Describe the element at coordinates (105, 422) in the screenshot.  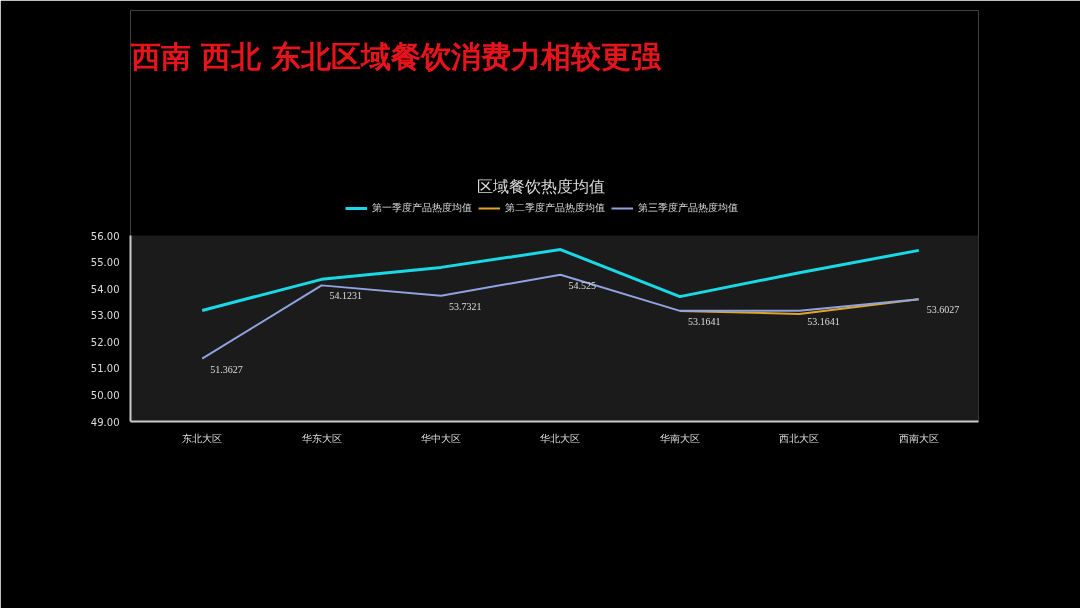
I see `y-tick-label: 49.00` at that location.